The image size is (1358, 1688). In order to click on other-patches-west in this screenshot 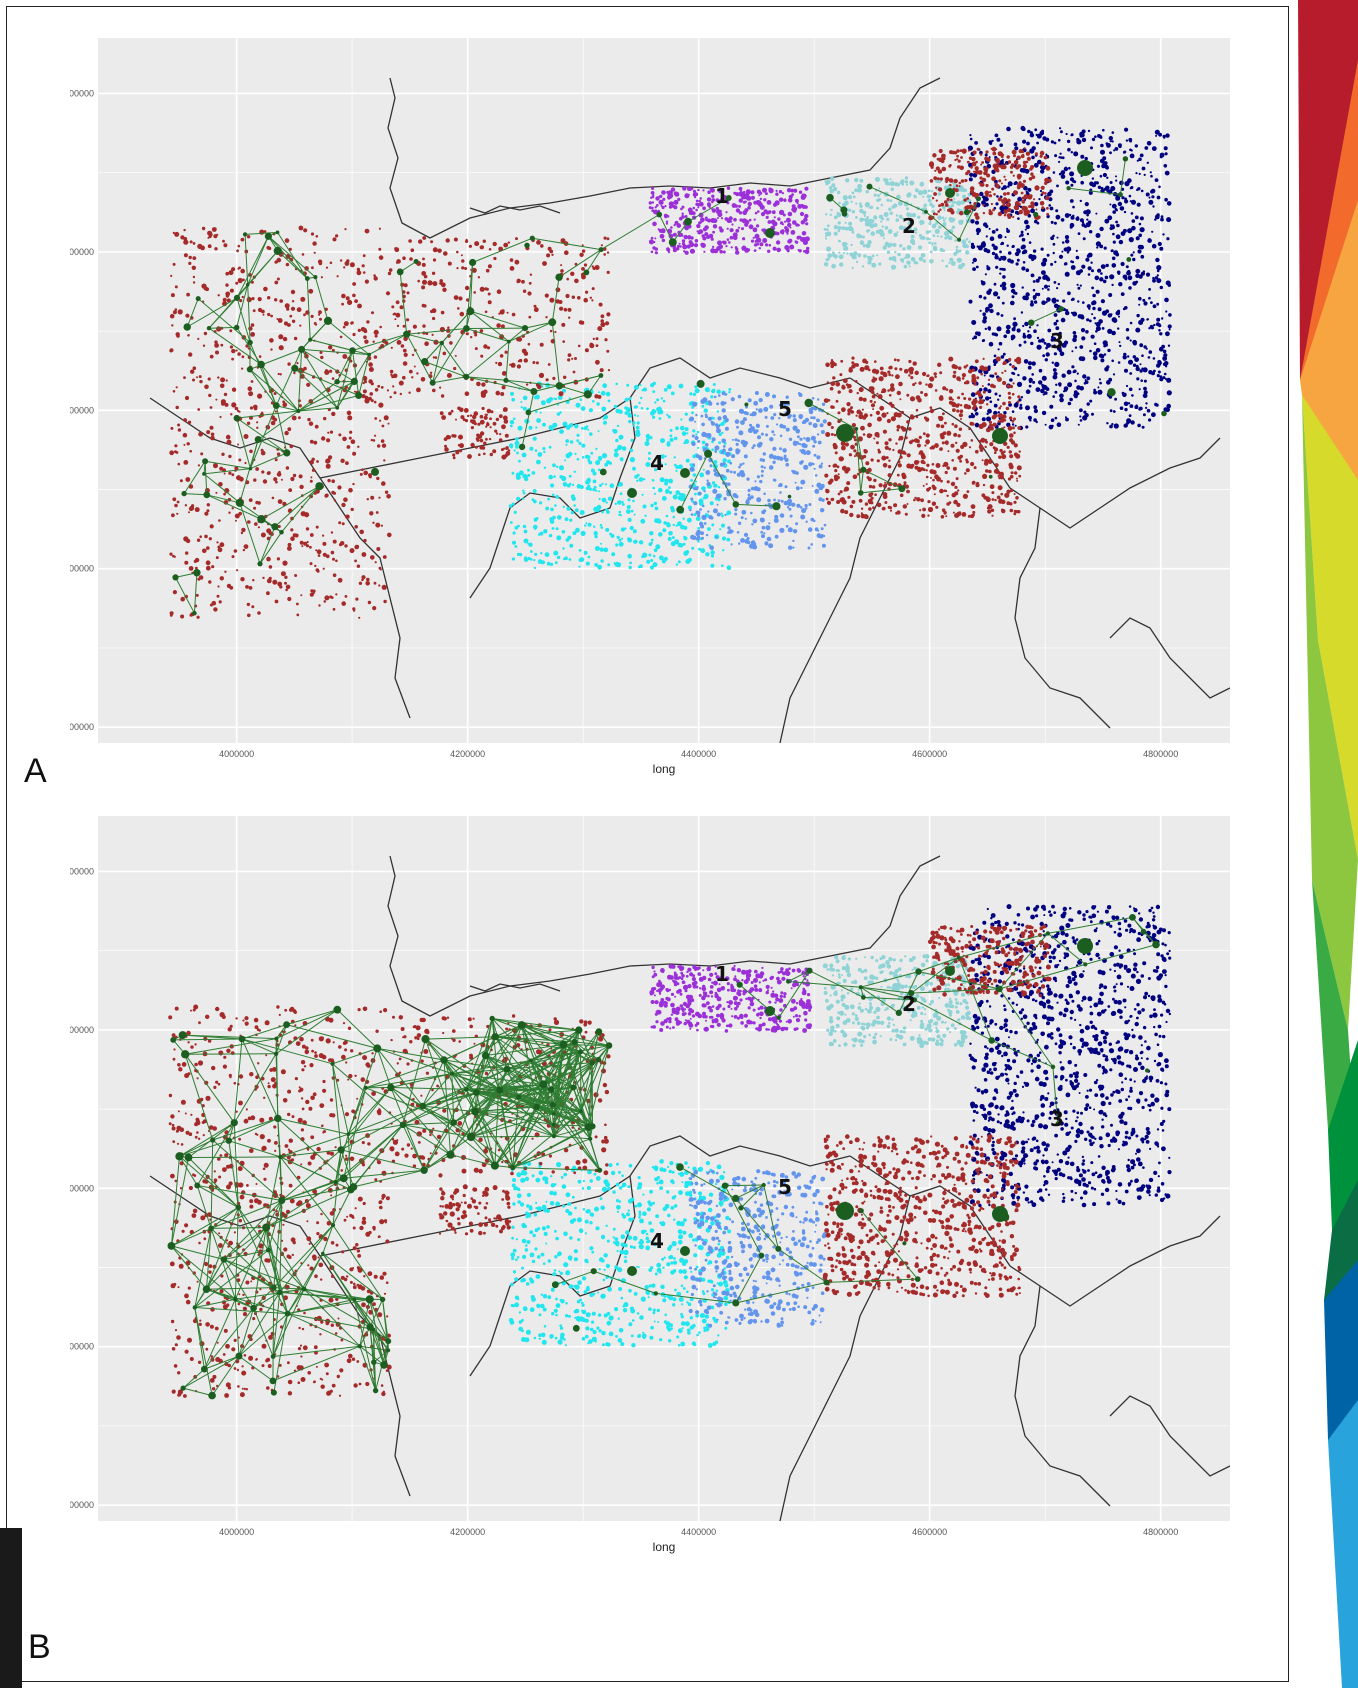, I will do `click(280, 422)`.